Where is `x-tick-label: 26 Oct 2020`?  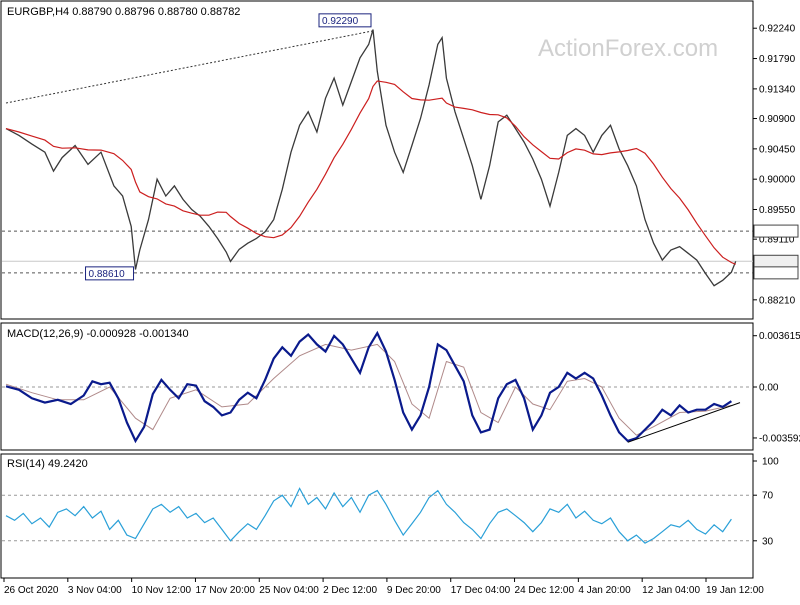
x-tick-label: 26 Oct 2020 is located at coordinates (31, 590).